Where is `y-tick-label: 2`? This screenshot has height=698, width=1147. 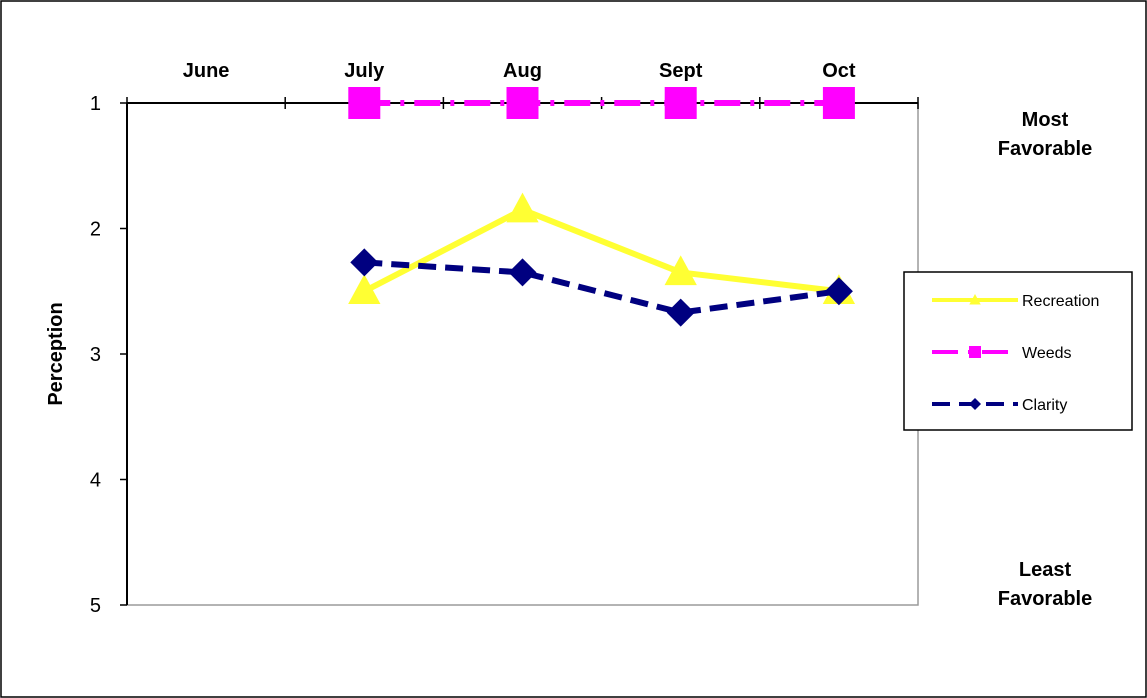 y-tick-label: 2 is located at coordinates (95, 230).